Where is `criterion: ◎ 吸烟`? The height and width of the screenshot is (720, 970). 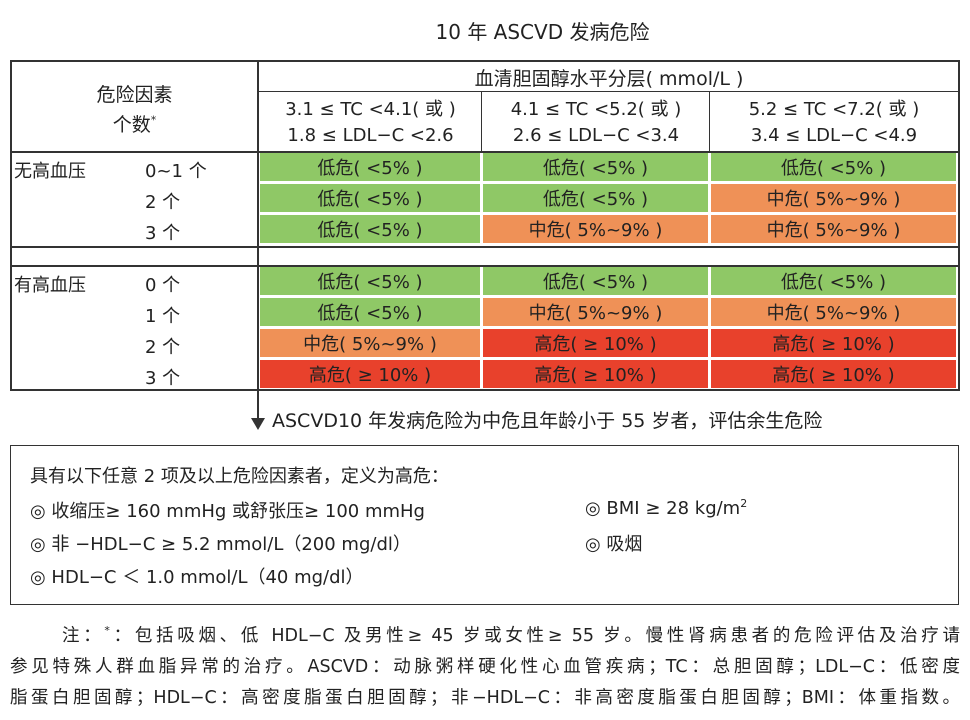
criterion: ◎ 吸烟 is located at coordinates (613, 543).